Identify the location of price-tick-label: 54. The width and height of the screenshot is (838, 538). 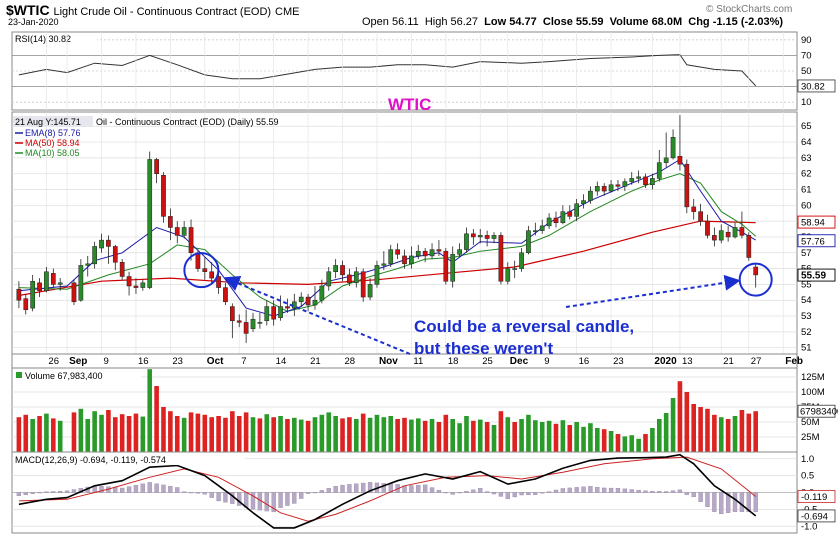
(806, 300).